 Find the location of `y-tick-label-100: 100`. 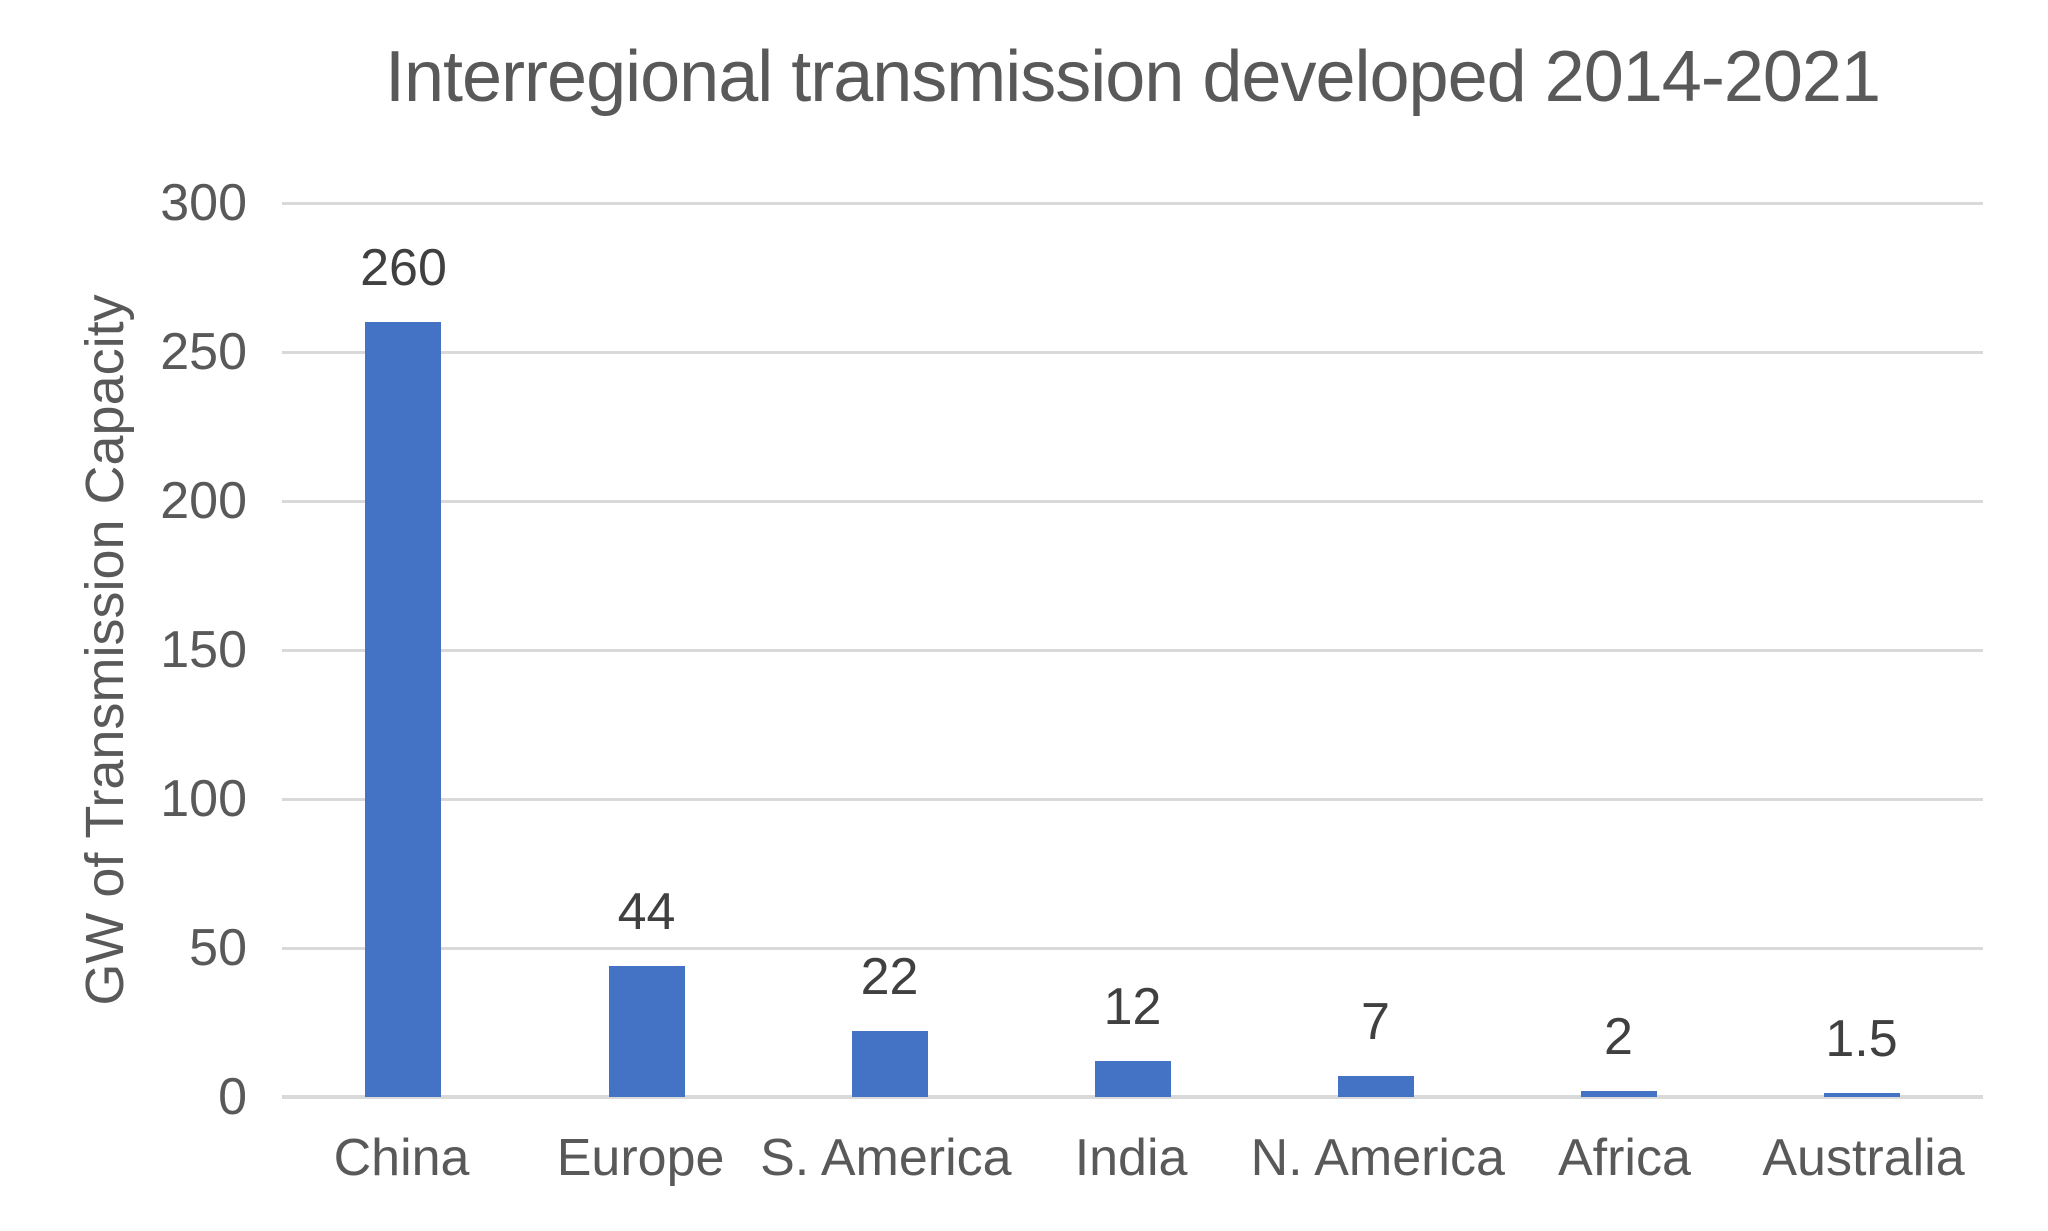

y-tick-label-100: 100 is located at coordinates (203, 799).